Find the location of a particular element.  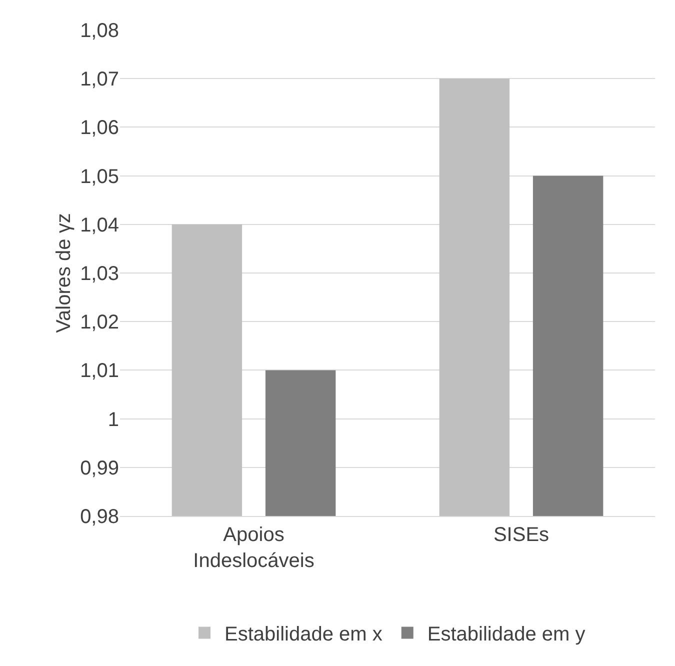

y-tick-label: 1,08 is located at coordinates (99, 31).